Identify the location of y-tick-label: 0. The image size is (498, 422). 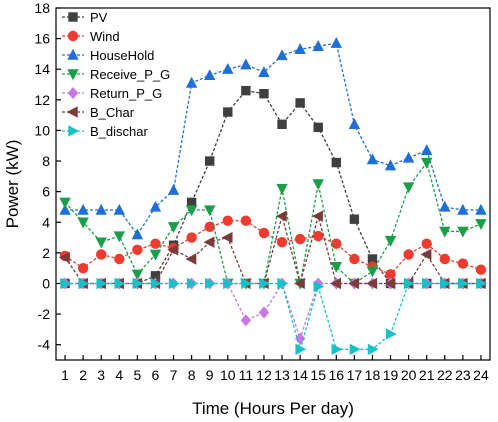
(46, 283).